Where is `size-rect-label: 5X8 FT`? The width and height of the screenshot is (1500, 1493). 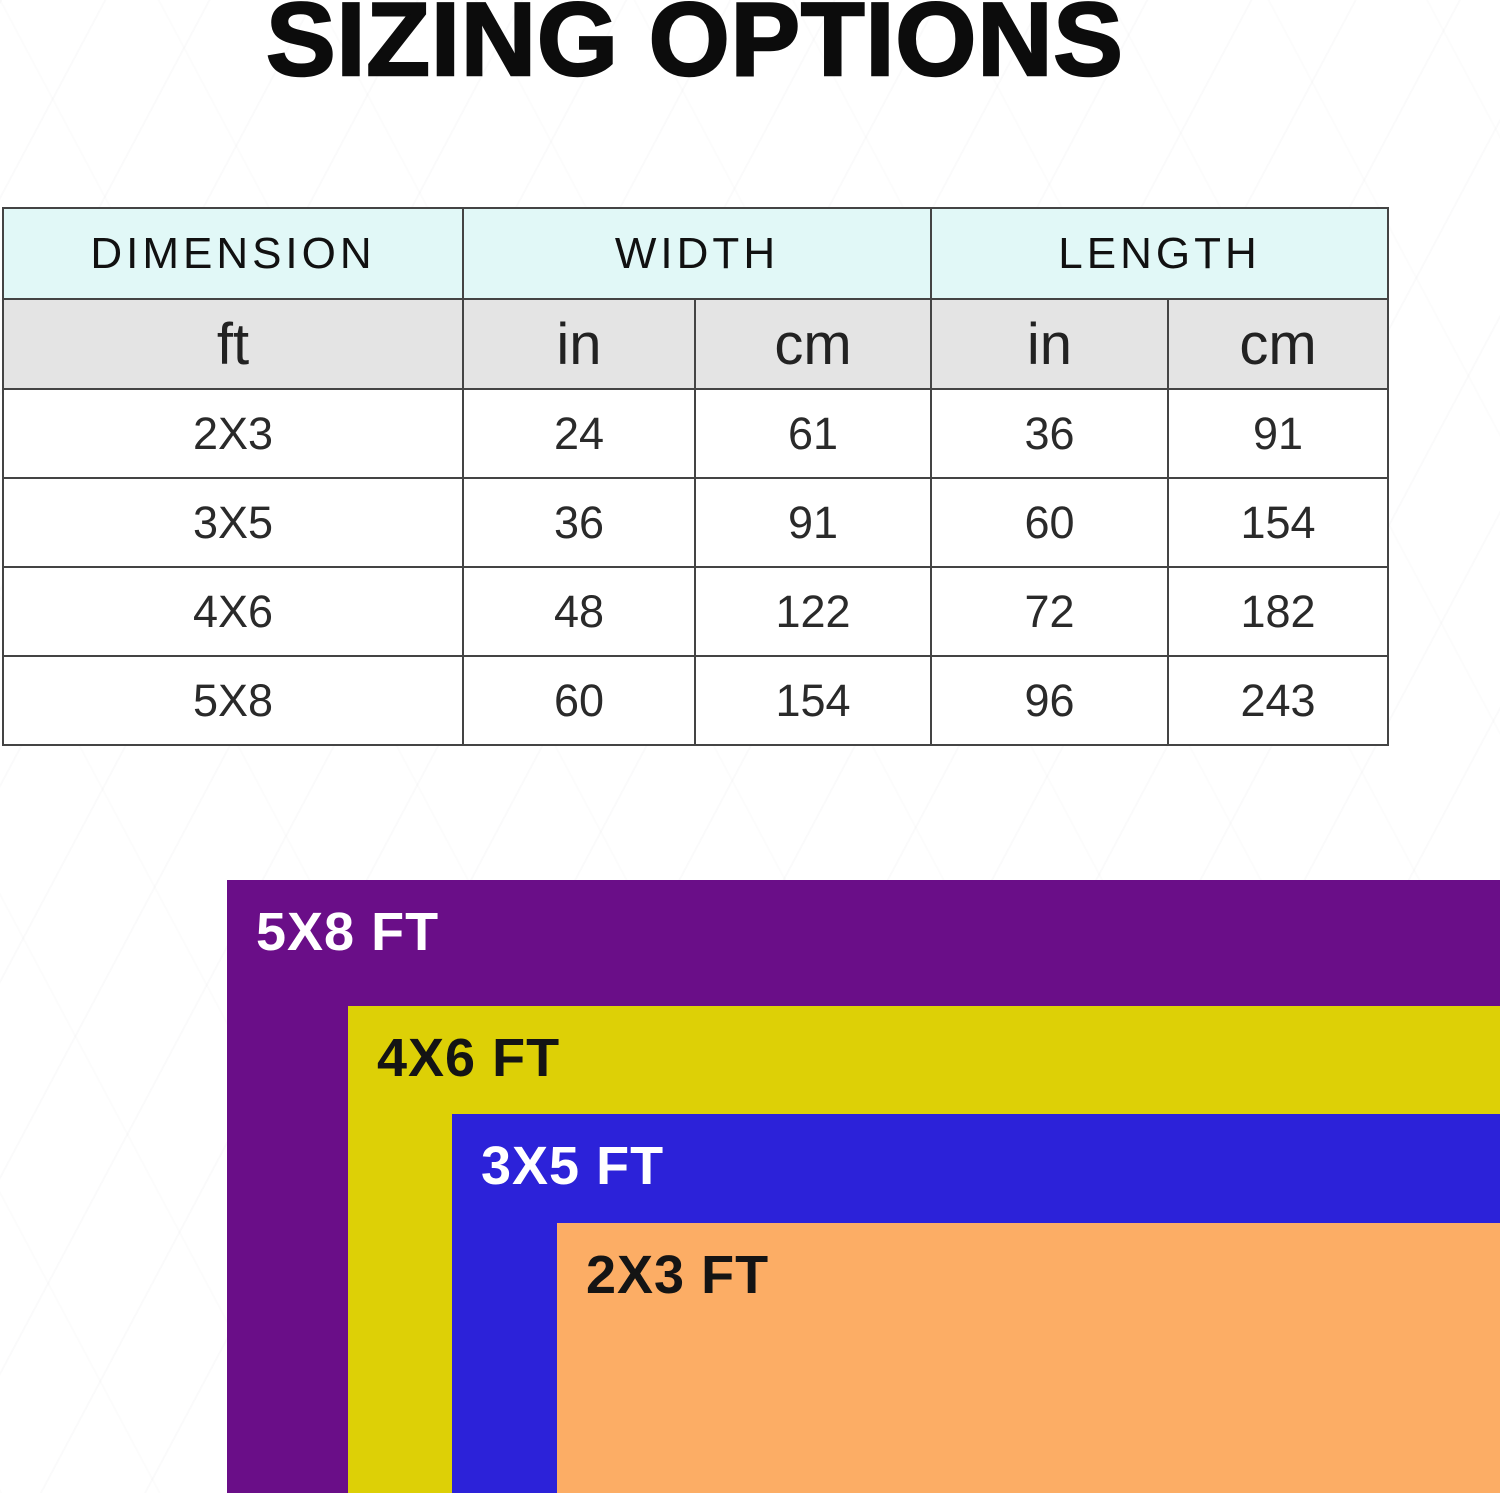 size-rect-label: 5X8 FT is located at coordinates (348, 932).